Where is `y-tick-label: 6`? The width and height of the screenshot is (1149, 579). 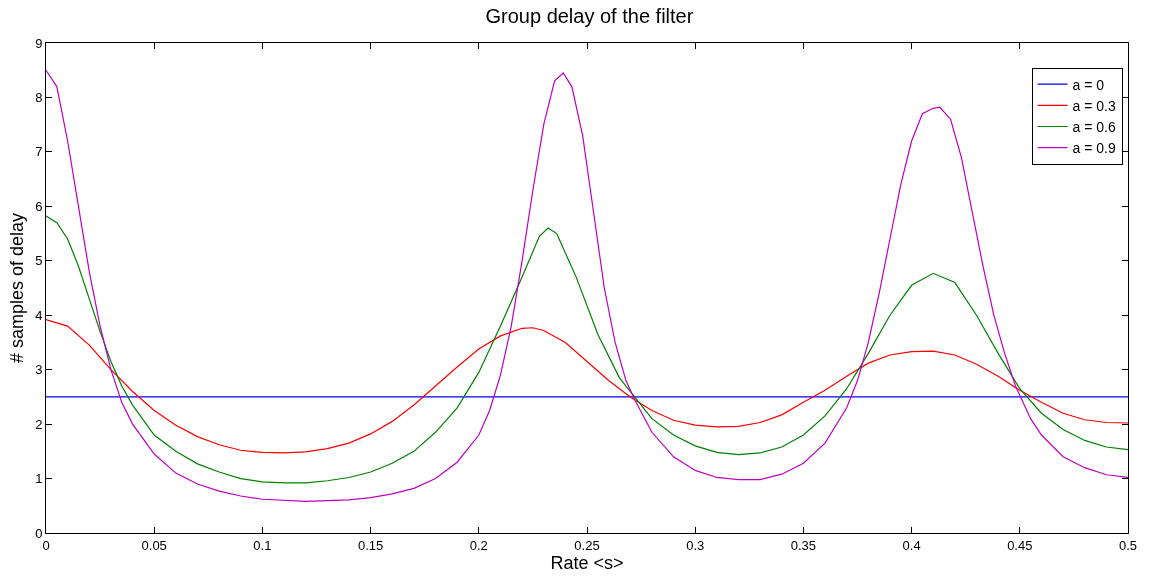 y-tick-label: 6 is located at coordinates (39, 206).